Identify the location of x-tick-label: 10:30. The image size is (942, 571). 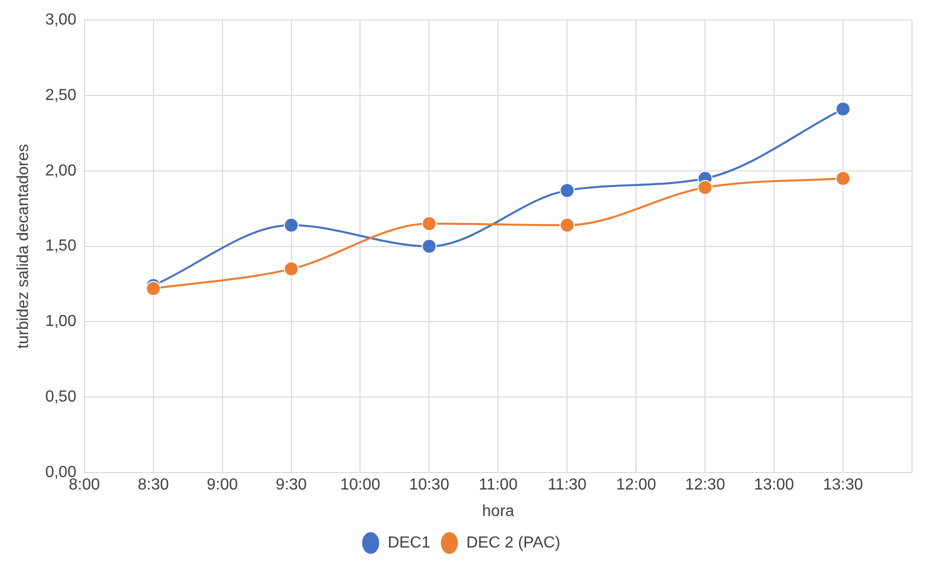
(429, 485).